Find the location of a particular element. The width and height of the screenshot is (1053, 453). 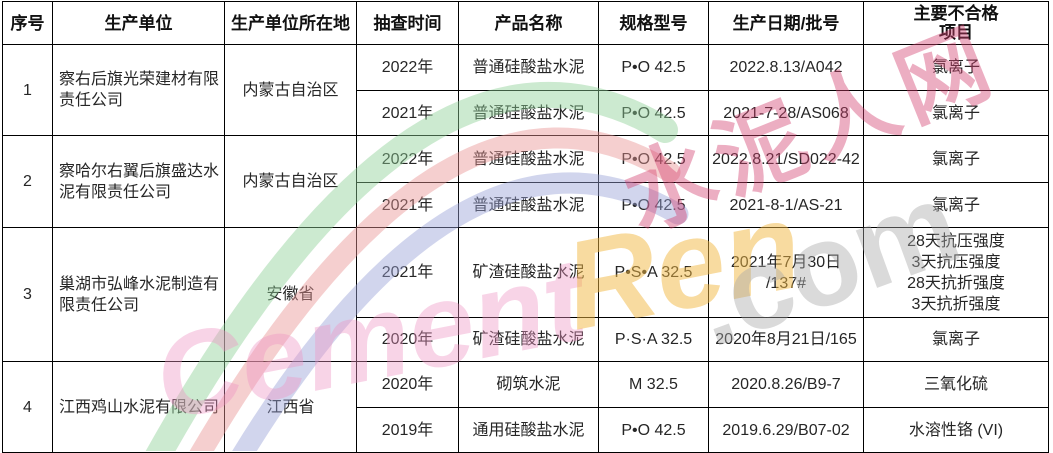

cell-serial: 1 is located at coordinates (27, 90).